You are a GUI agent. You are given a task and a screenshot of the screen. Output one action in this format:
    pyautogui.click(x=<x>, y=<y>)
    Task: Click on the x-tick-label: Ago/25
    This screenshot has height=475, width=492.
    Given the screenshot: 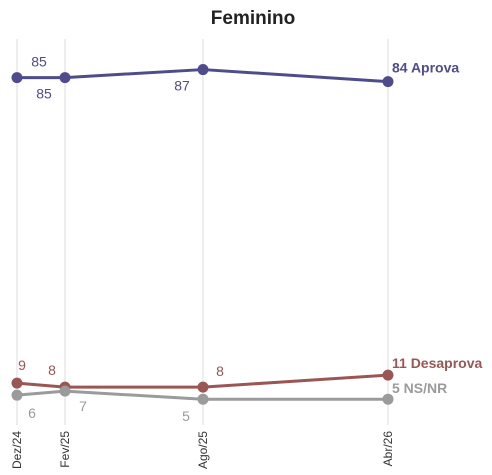 What is the action you would take?
    pyautogui.click(x=203, y=450)
    